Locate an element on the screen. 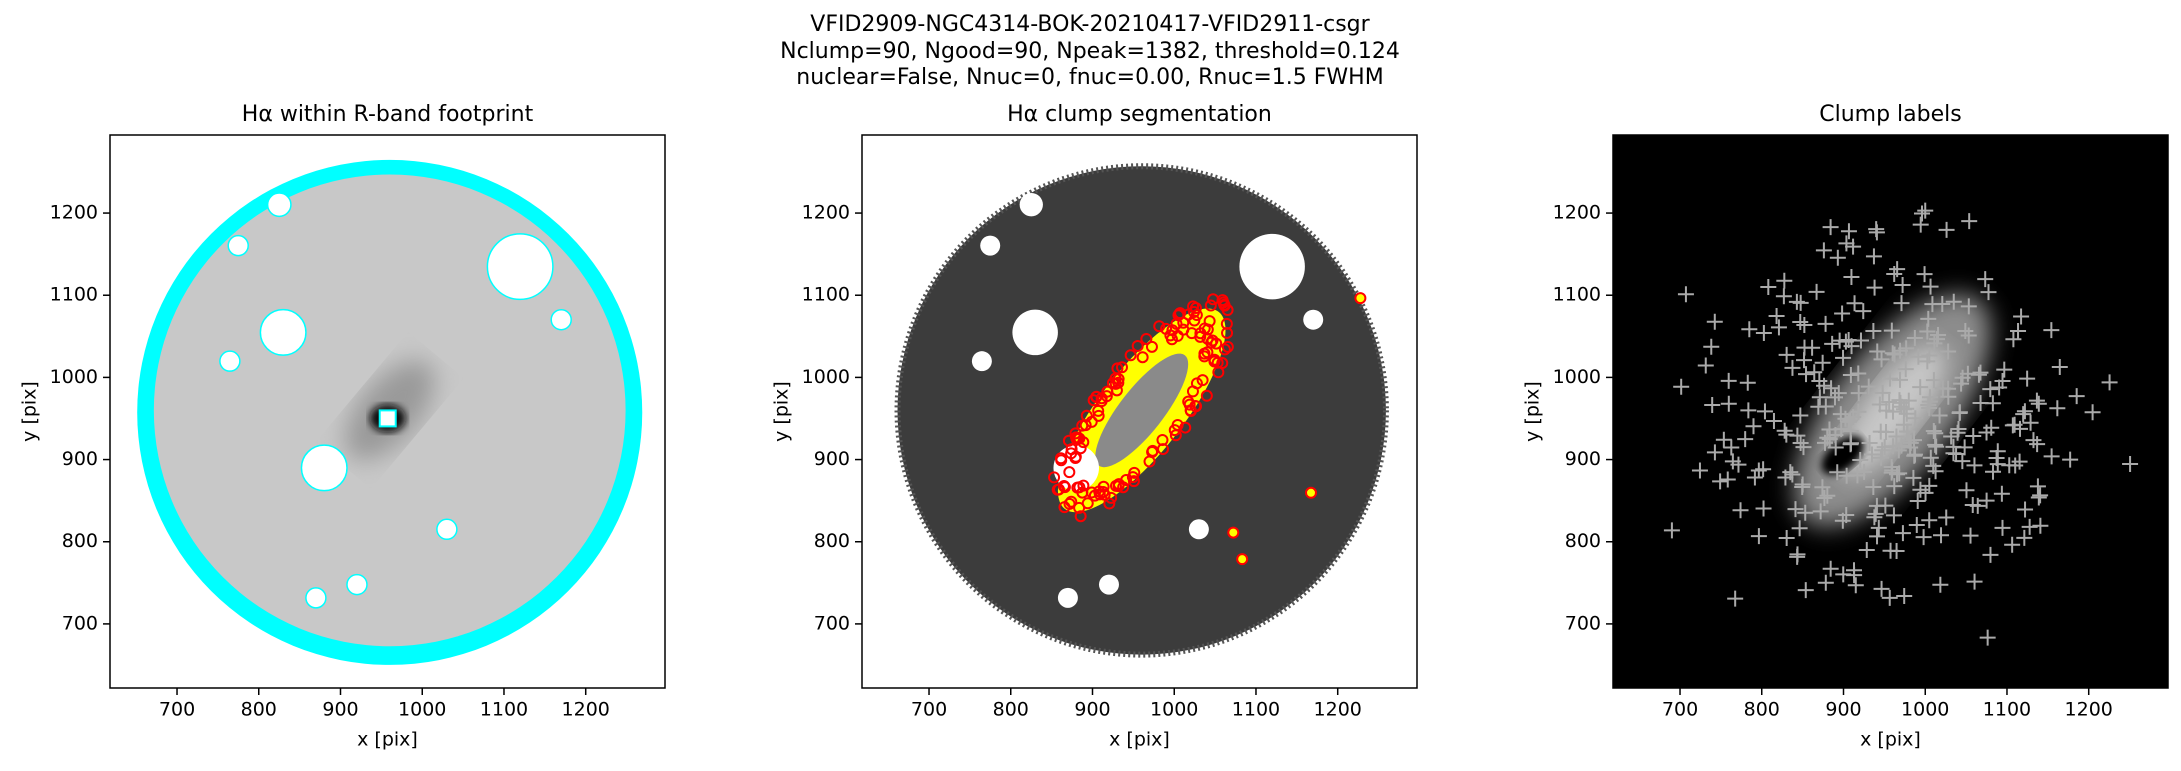 The image size is (2181, 771). axes-title: Clump labels is located at coordinates (1890, 114).